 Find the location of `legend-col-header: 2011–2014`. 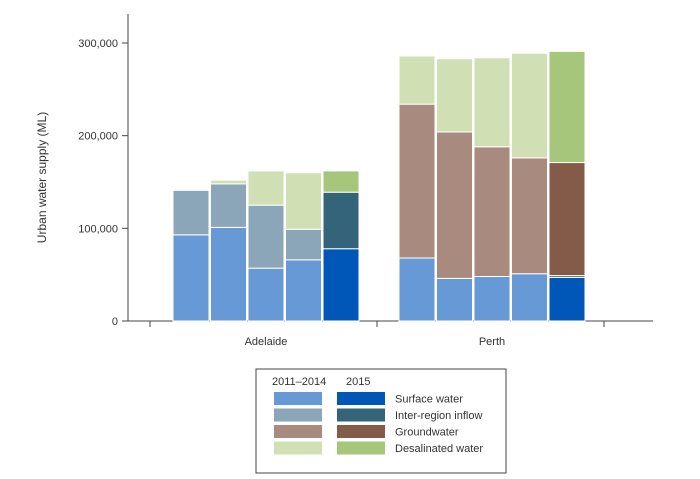

legend-col-header: 2011–2014 is located at coordinates (299, 382).